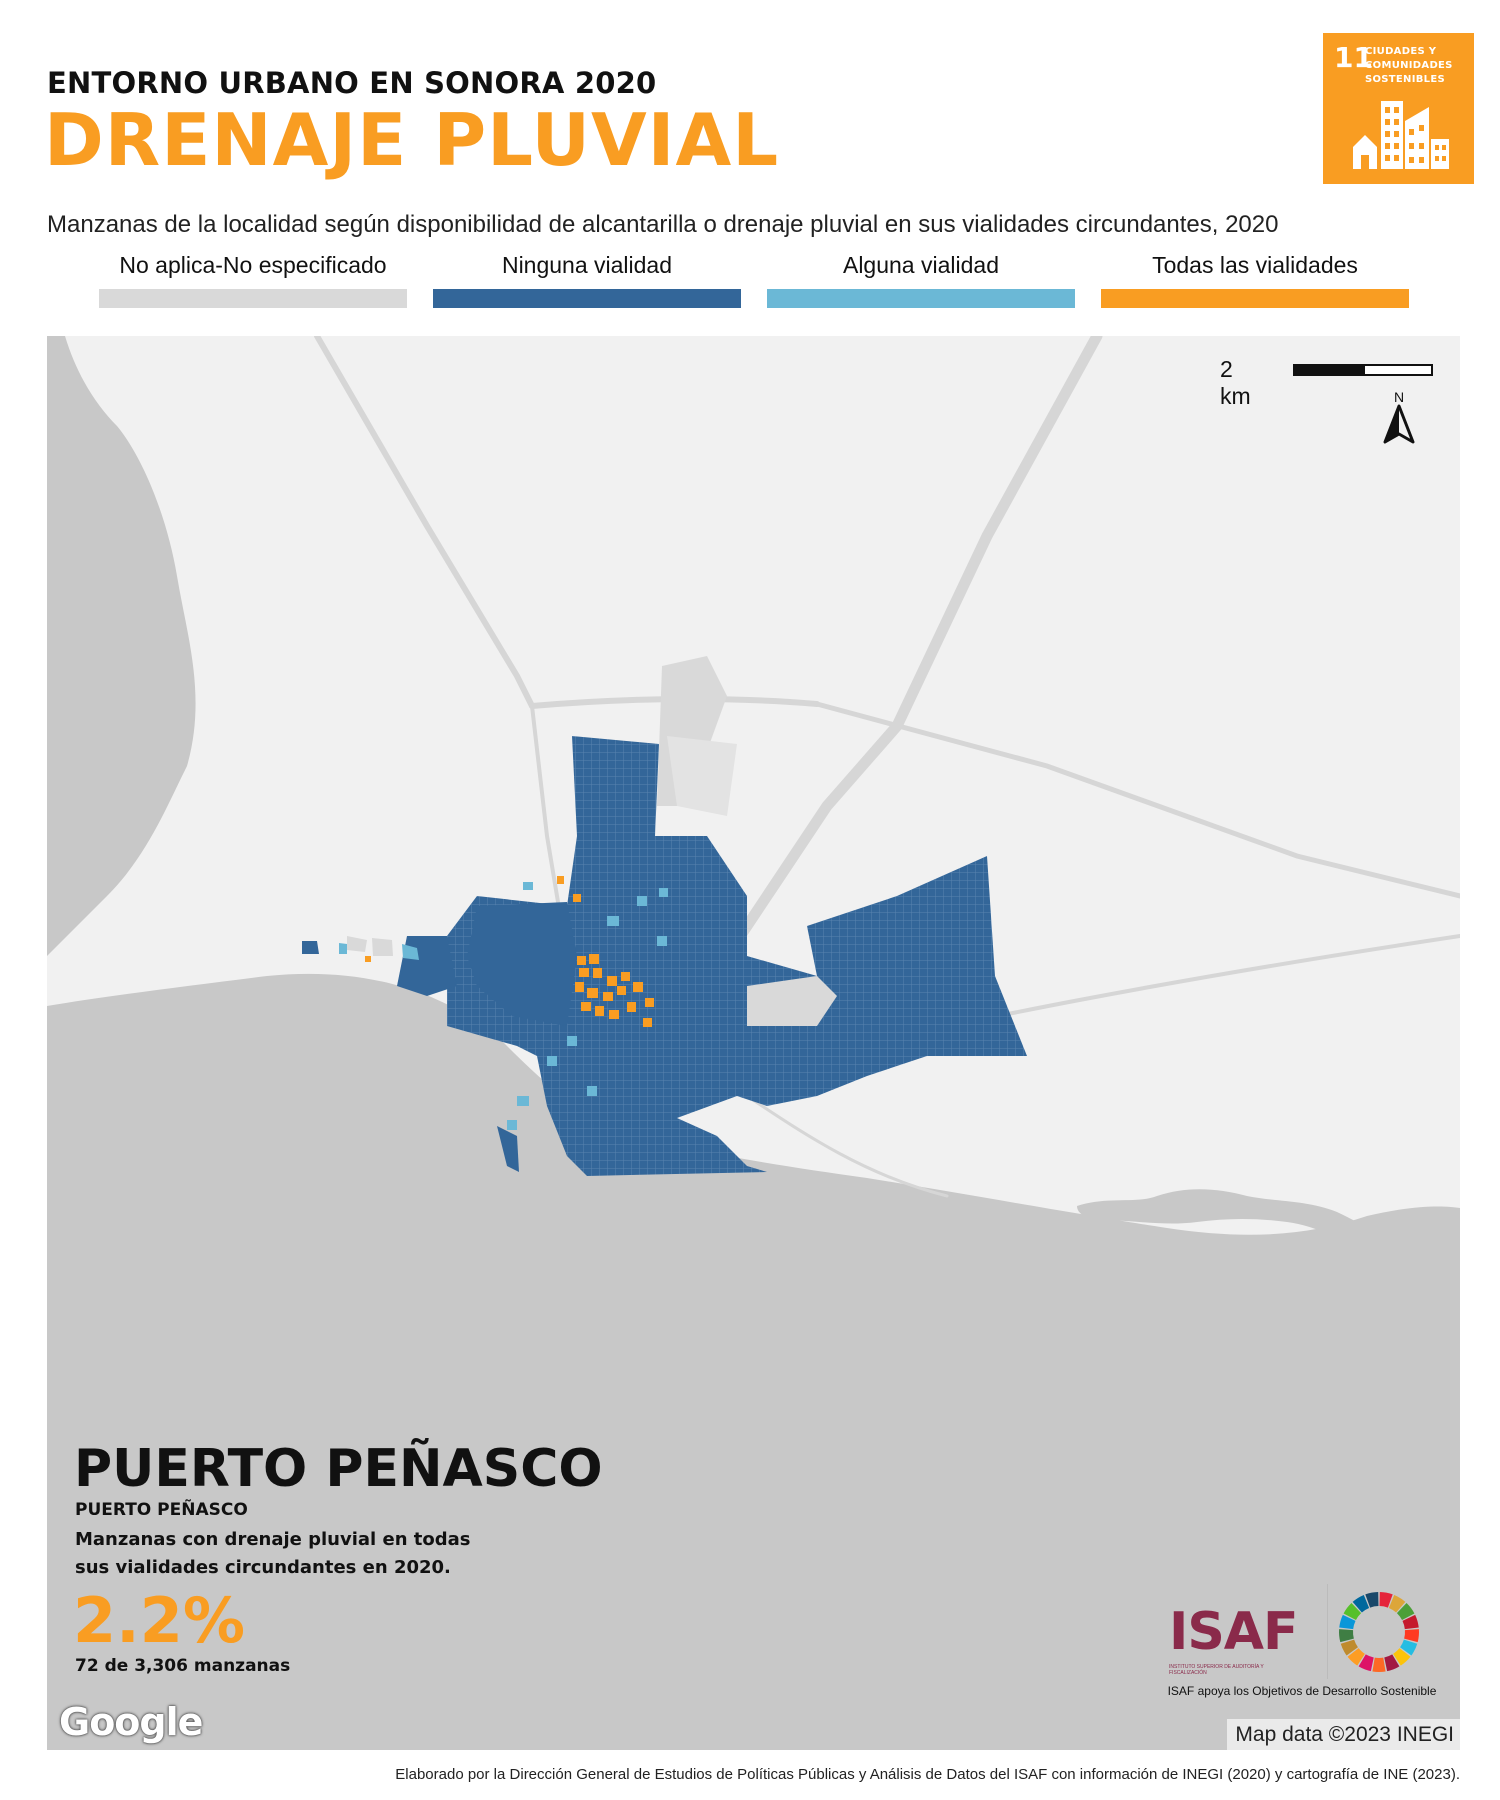 This screenshot has width=1500, height=1800. What do you see at coordinates (1401, 135) in the screenshot?
I see `city-buildings-icon` at bounding box center [1401, 135].